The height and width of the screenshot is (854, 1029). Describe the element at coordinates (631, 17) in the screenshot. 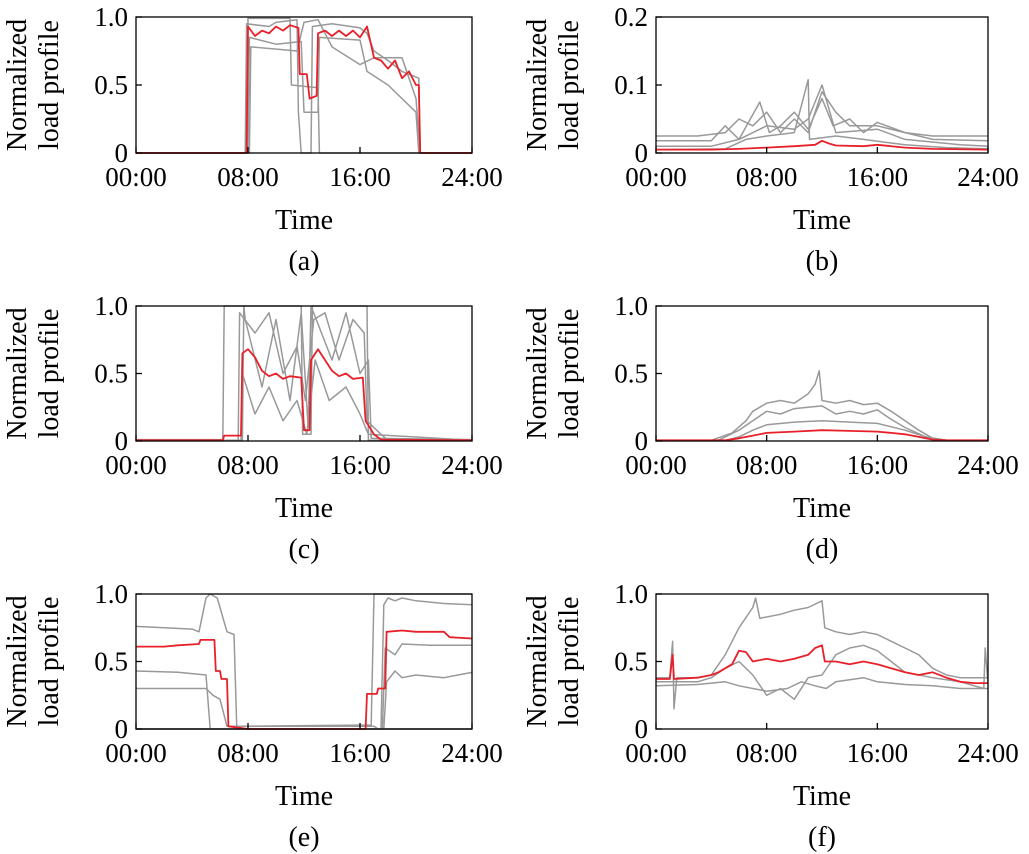

I see `y-tick-label: 0.2` at that location.